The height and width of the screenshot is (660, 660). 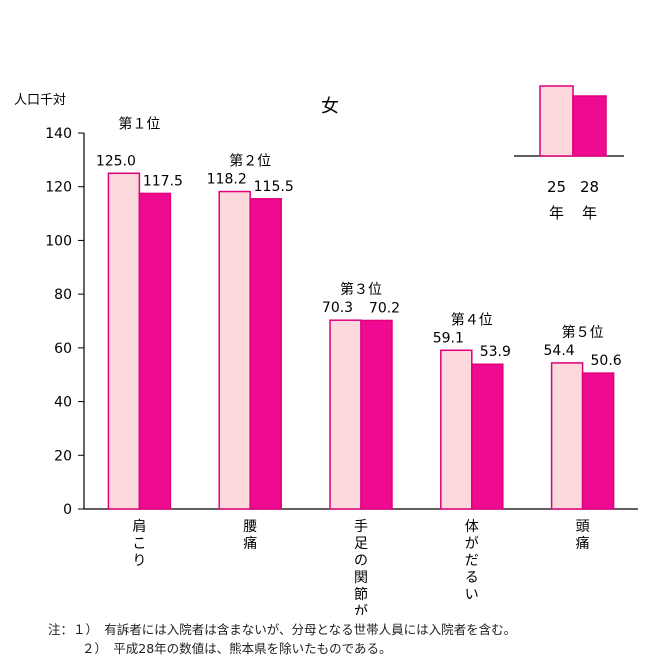 I want to click on y-tick-label: 40, so click(x=63, y=403).